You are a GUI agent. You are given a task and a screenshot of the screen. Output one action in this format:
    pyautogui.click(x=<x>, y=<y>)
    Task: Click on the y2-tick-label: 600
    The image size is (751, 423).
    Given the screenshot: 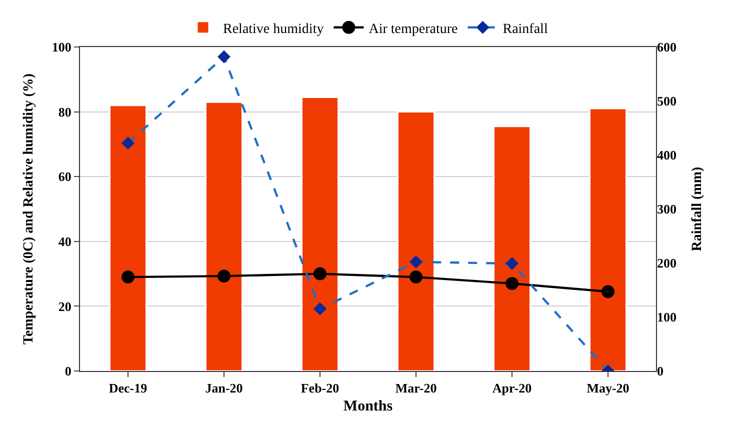 What is the action you would take?
    pyautogui.click(x=666, y=47)
    